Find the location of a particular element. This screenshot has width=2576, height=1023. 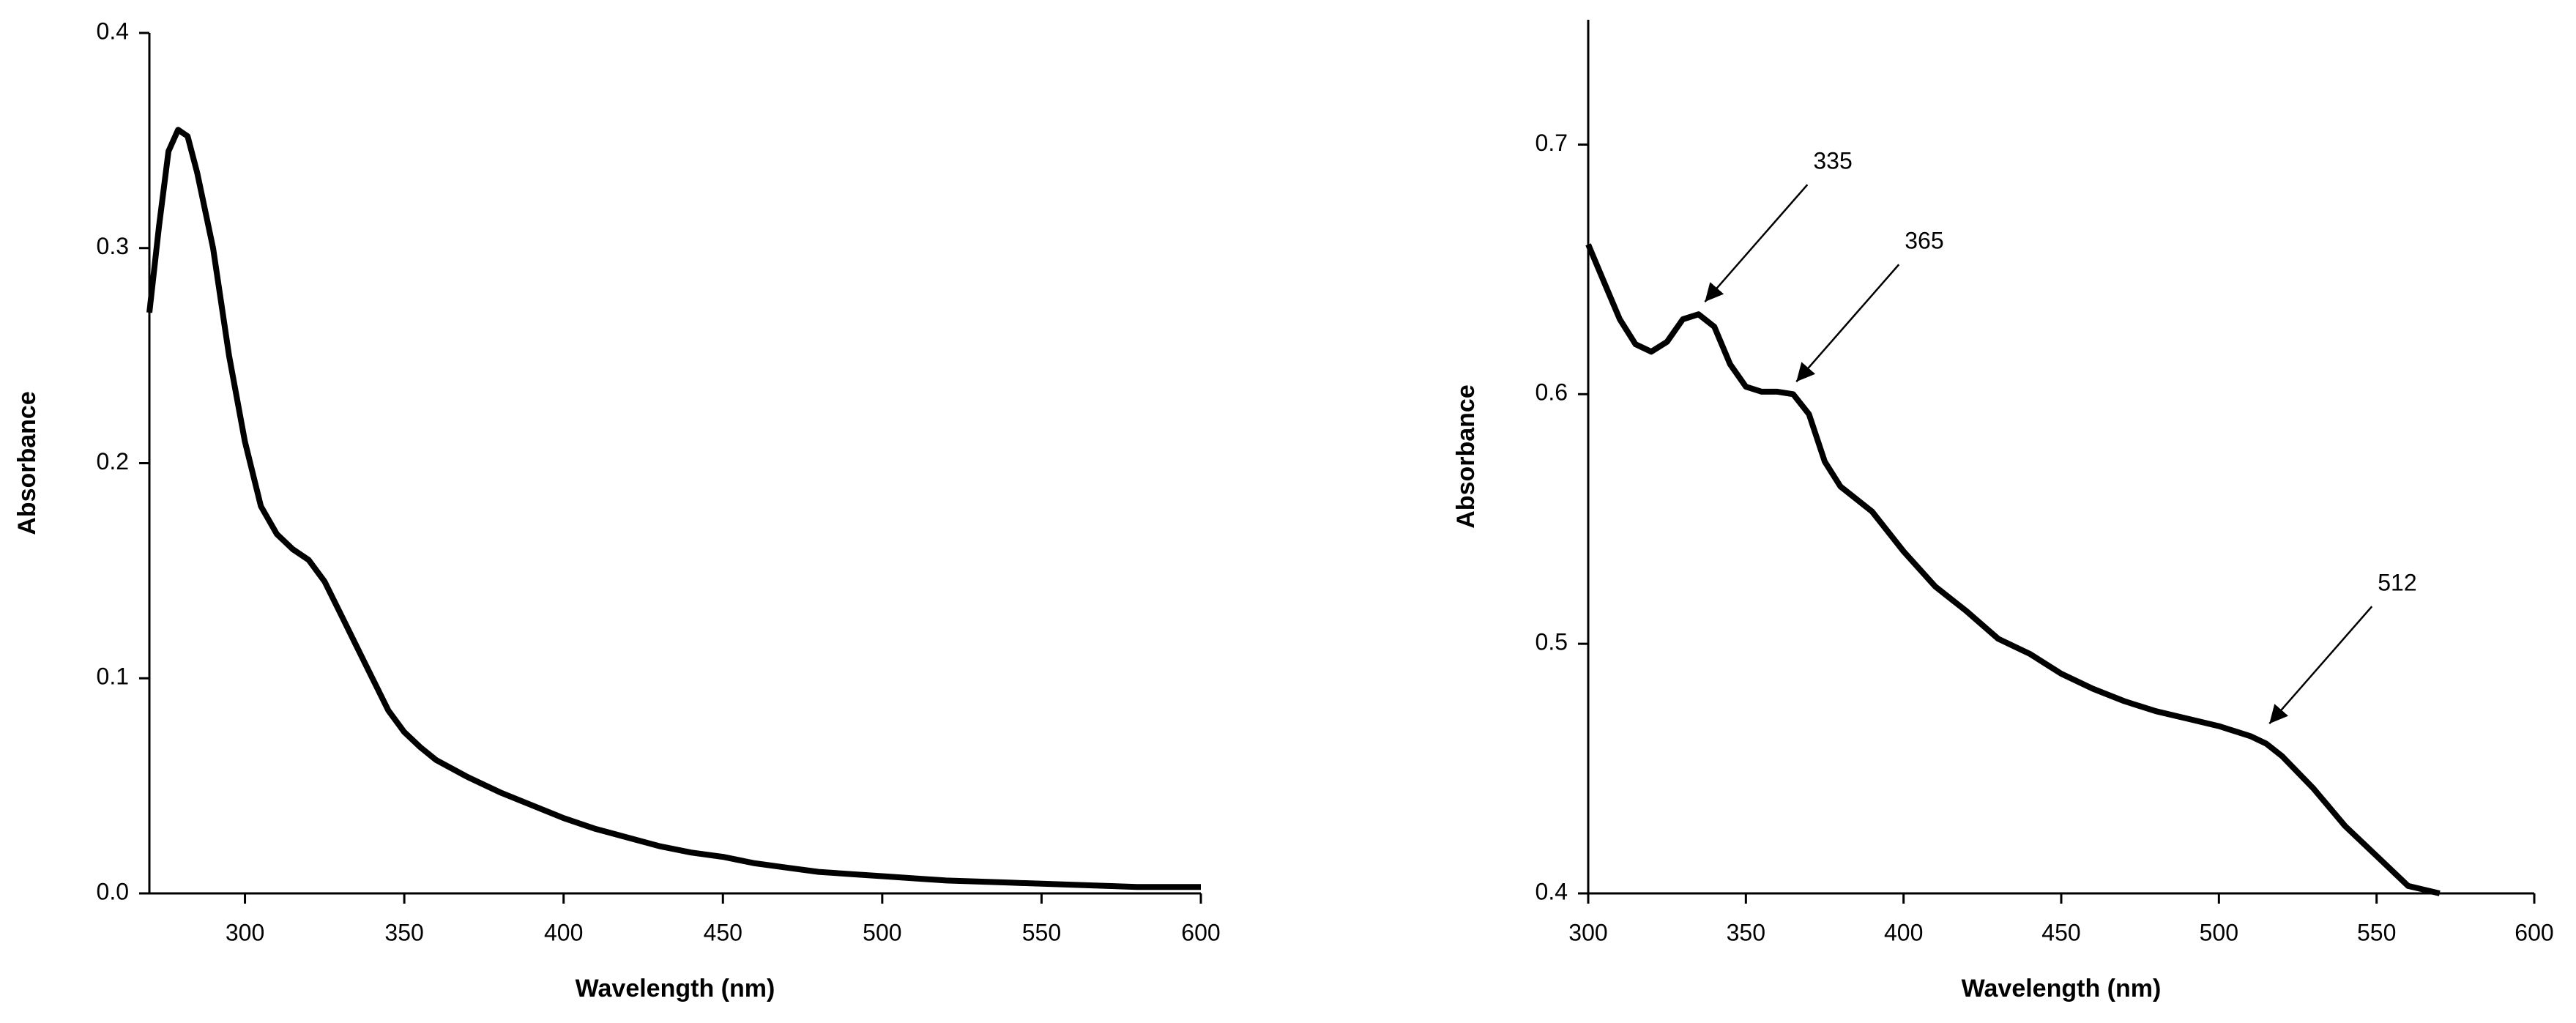

y-tick-label: 0.3 is located at coordinates (113, 246).